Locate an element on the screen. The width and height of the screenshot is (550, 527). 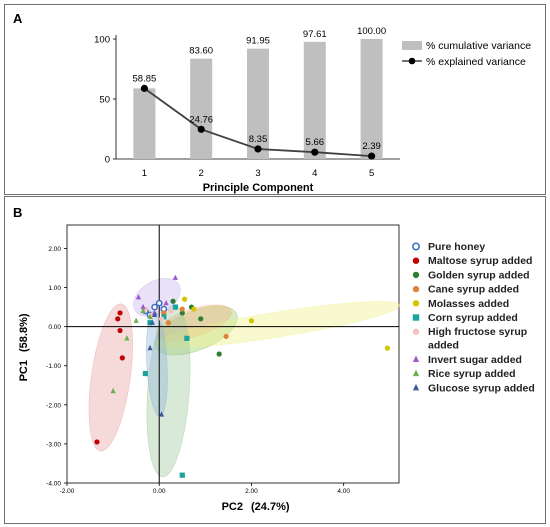
y-tick-label: -1.00 is located at coordinates (53, 366).